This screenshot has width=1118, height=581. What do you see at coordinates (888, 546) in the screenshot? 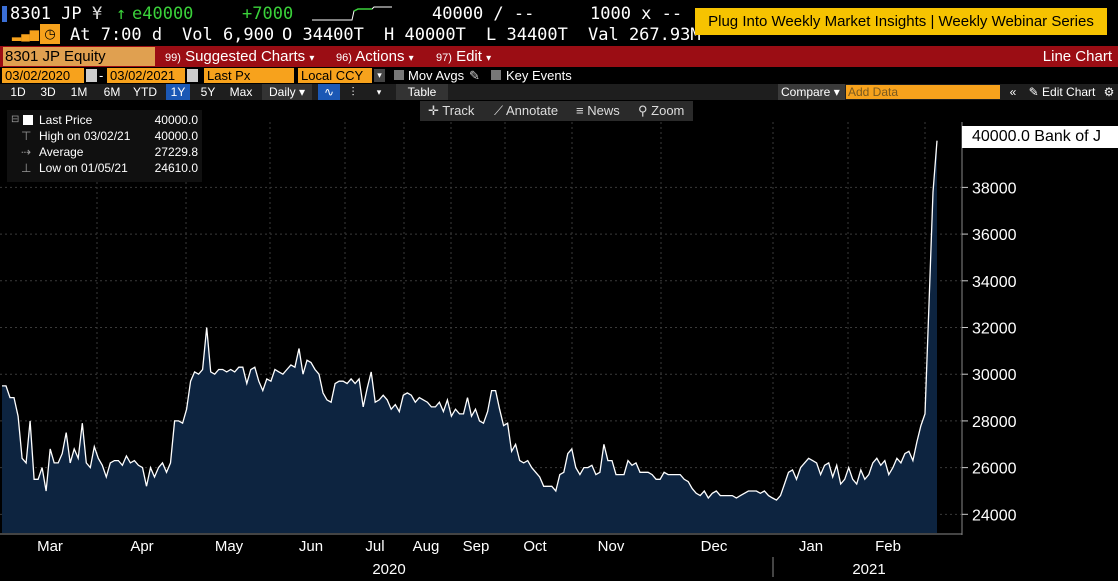
I see `x-tick-label: Feb` at bounding box center [888, 546].